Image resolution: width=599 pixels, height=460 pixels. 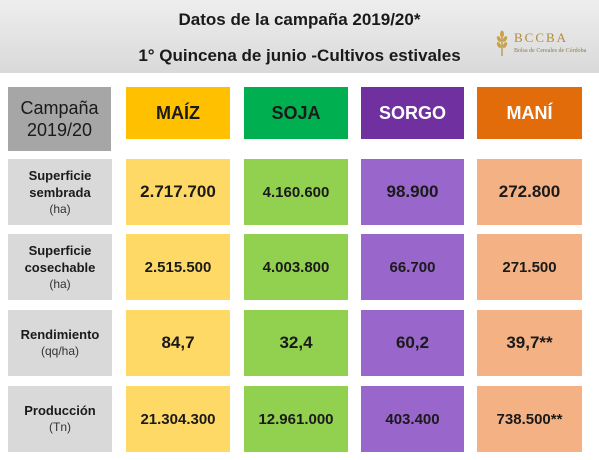 I want to click on value-rendimiento-mani: 39,7**, so click(x=529, y=343).